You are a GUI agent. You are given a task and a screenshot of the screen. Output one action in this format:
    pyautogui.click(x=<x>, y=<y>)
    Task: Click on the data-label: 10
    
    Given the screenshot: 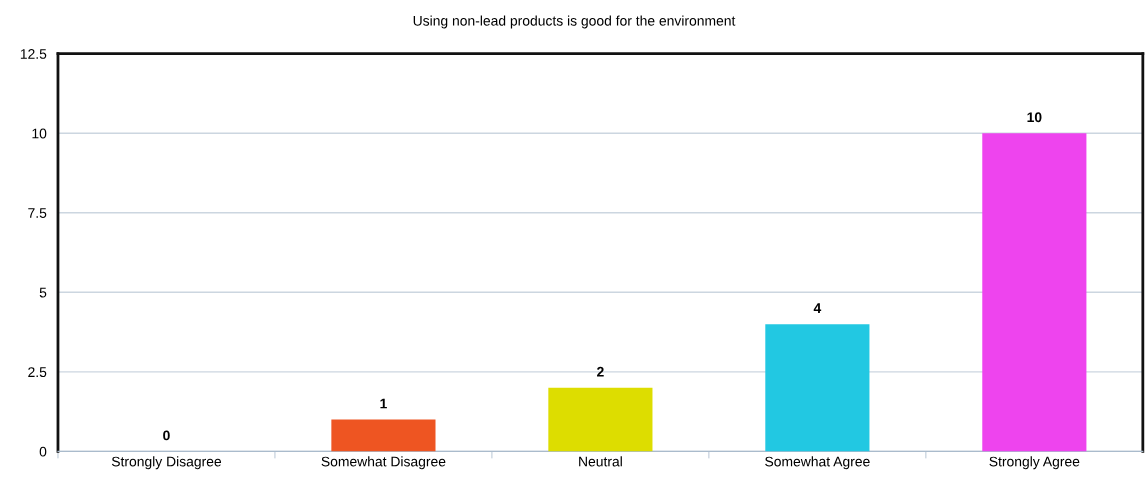 What is the action you would take?
    pyautogui.click(x=1034, y=117)
    